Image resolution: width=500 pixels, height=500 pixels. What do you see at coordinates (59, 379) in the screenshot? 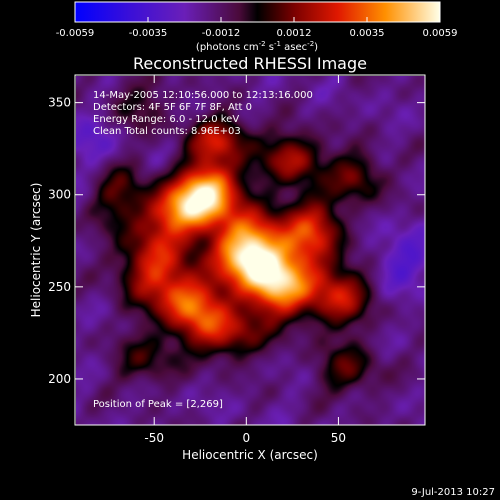
I see `y-tick-label: 200` at bounding box center [59, 379].